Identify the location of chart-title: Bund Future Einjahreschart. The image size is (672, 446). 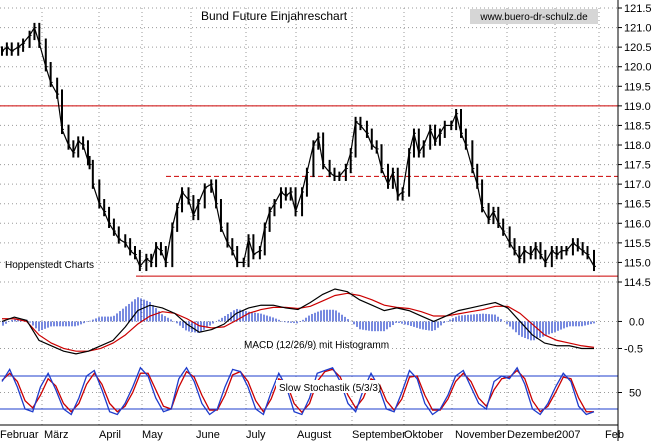
(274, 16).